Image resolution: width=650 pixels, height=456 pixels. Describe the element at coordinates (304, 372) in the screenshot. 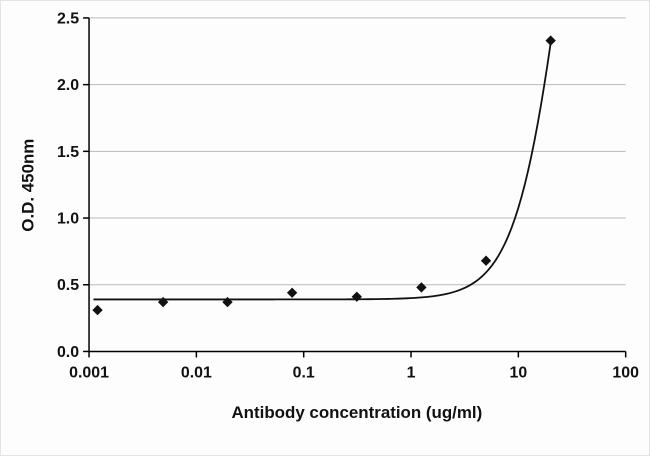

I see `x-axis-tick-label: 0.1` at that location.